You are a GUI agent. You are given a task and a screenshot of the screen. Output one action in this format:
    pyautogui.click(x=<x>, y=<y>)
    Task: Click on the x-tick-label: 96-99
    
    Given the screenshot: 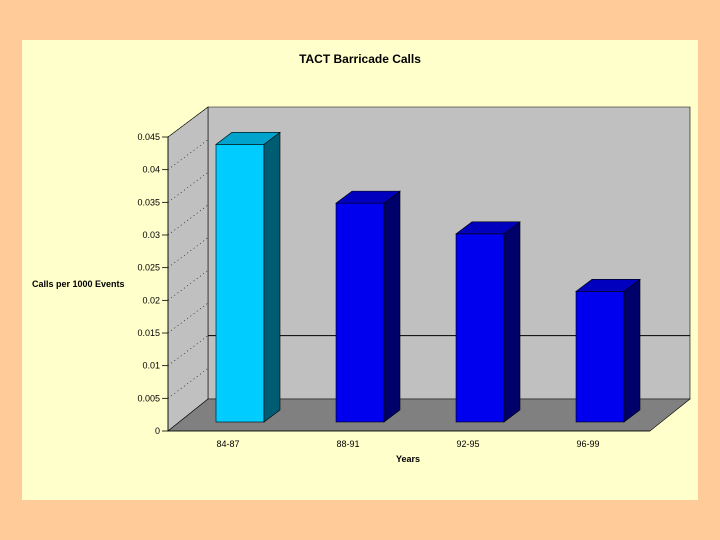 What is the action you would take?
    pyautogui.click(x=587, y=444)
    